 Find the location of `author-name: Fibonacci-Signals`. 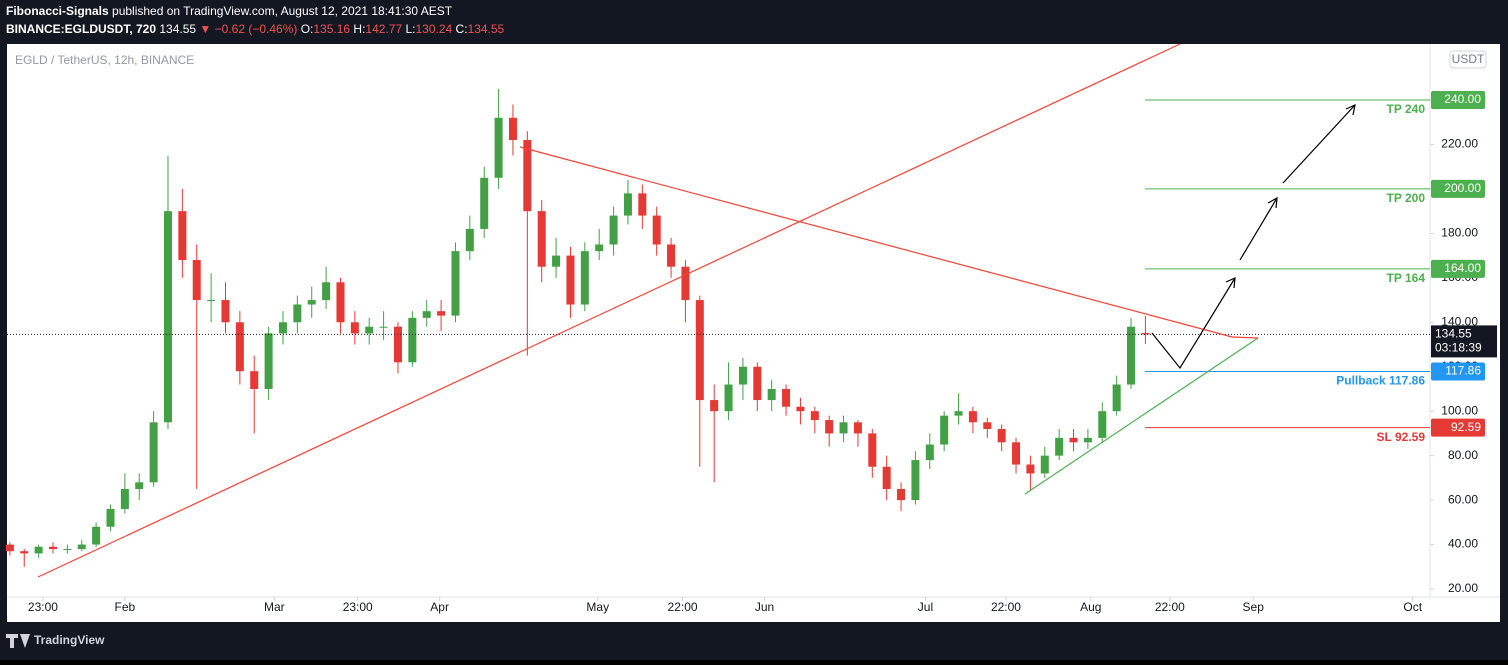

author-name: Fibonacci-Signals is located at coordinates (57, 11).